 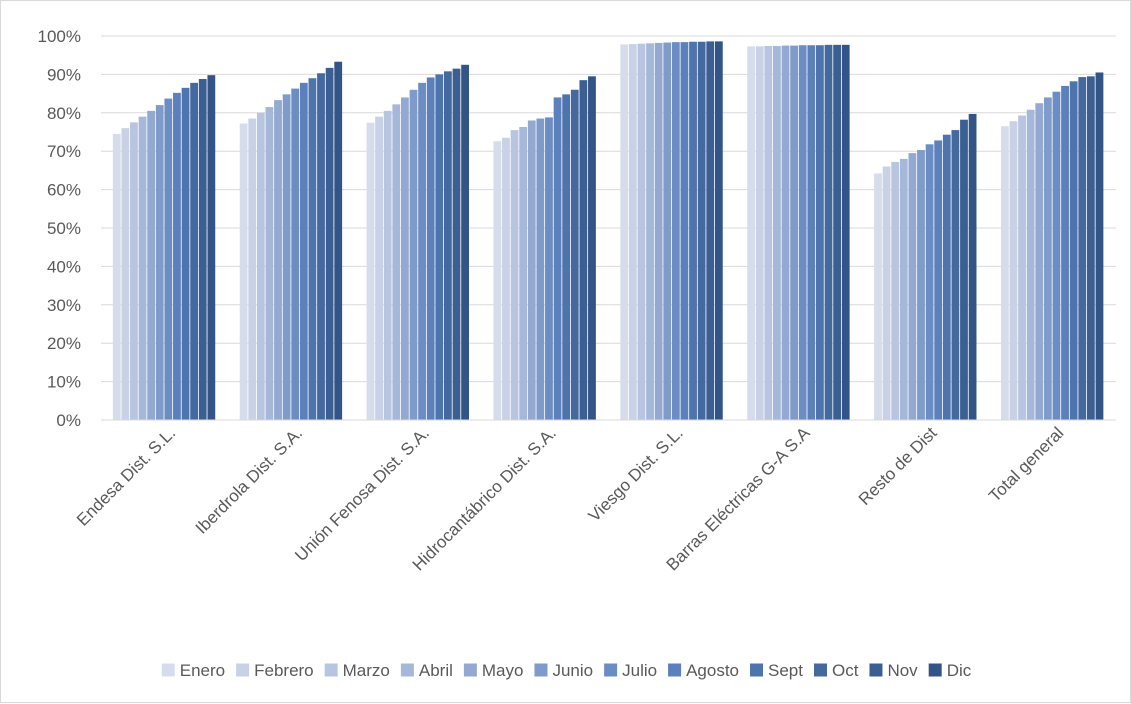 I want to click on legend-label: Julio, so click(x=639, y=670).